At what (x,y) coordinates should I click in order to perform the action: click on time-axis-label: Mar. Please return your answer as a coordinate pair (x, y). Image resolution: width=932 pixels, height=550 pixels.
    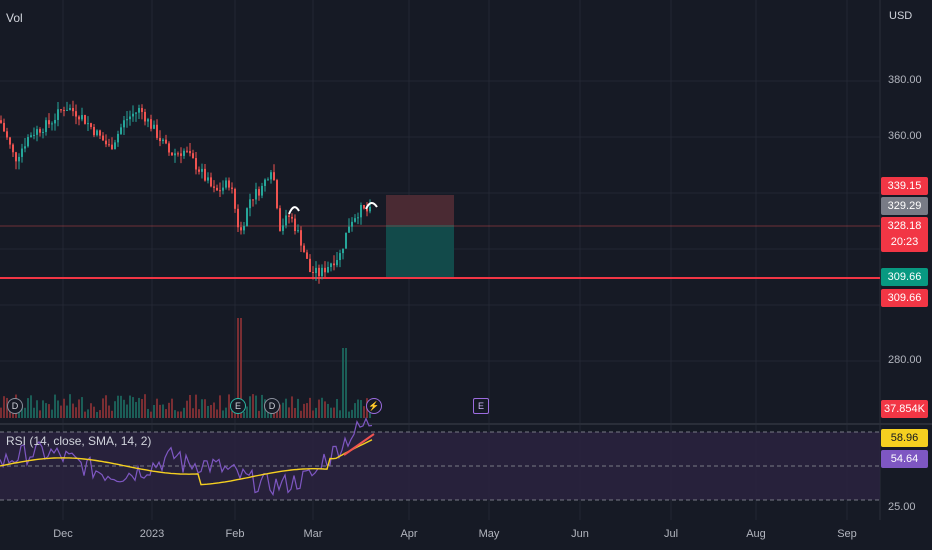
    Looking at the image, I should click on (313, 534).